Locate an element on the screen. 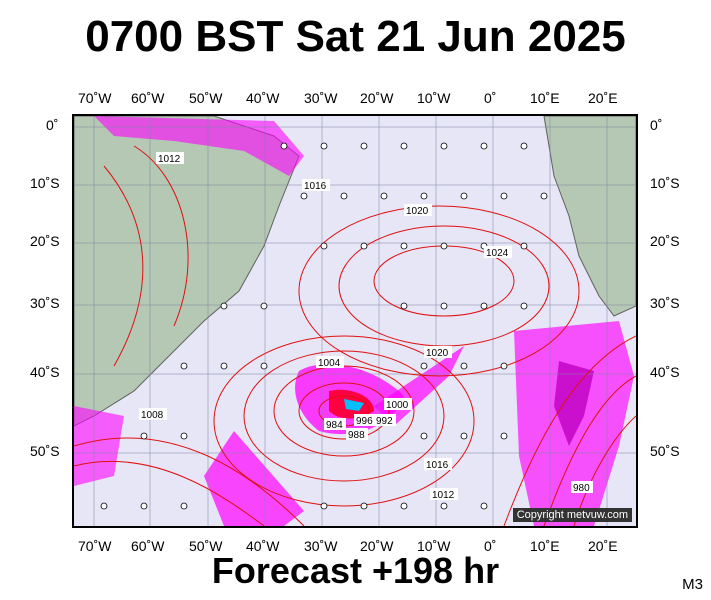  forecast-hour: Forecast +198 hr is located at coordinates (355, 570).